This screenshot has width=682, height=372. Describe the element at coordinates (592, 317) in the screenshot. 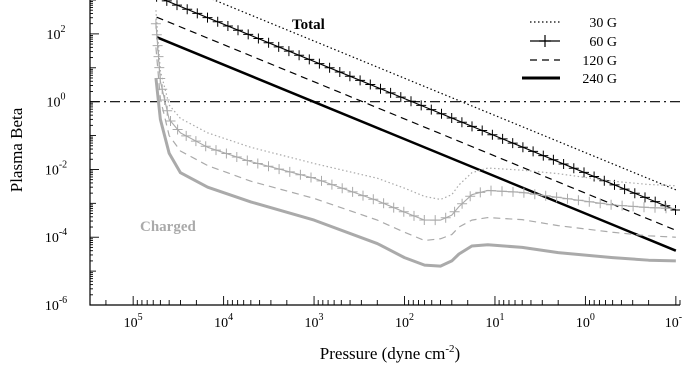

I see `x-tick-exponent: 0` at that location.